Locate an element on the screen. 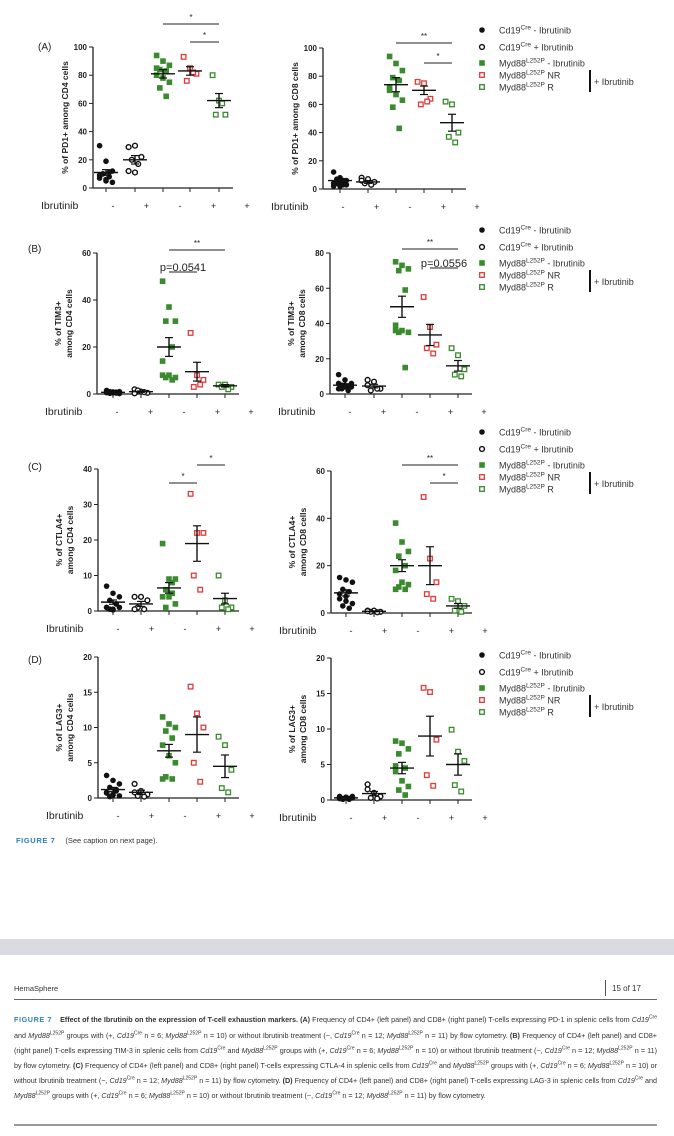 Image resolution: width=674 pixels, height=1136 pixels. x-axis-label: Ibrutinib is located at coordinates (298, 818).